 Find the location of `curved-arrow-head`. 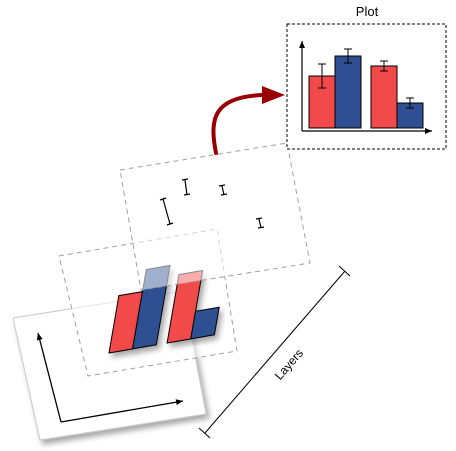

curved-arrow-head is located at coordinates (273, 95).